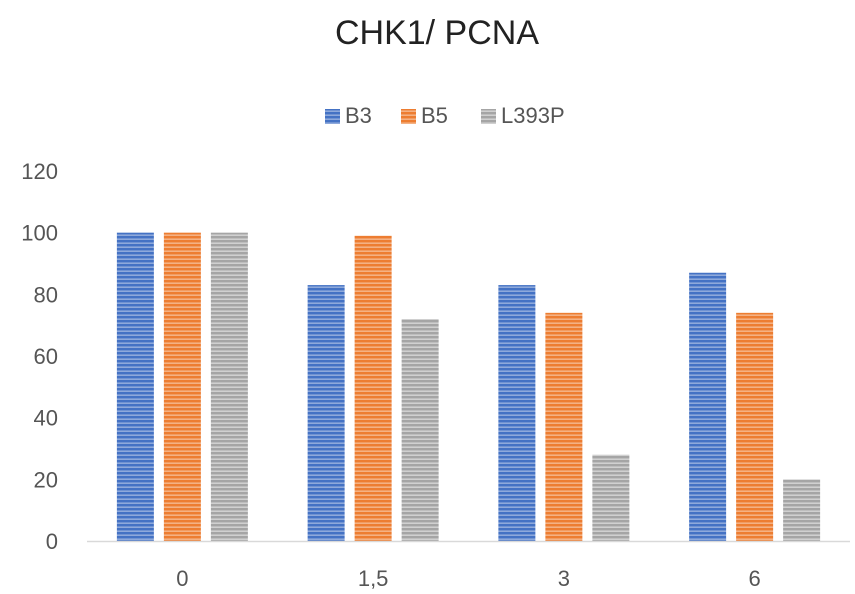 The image size is (855, 594). I want to click on x-axis: 0 1,5 3 6, so click(468, 565).